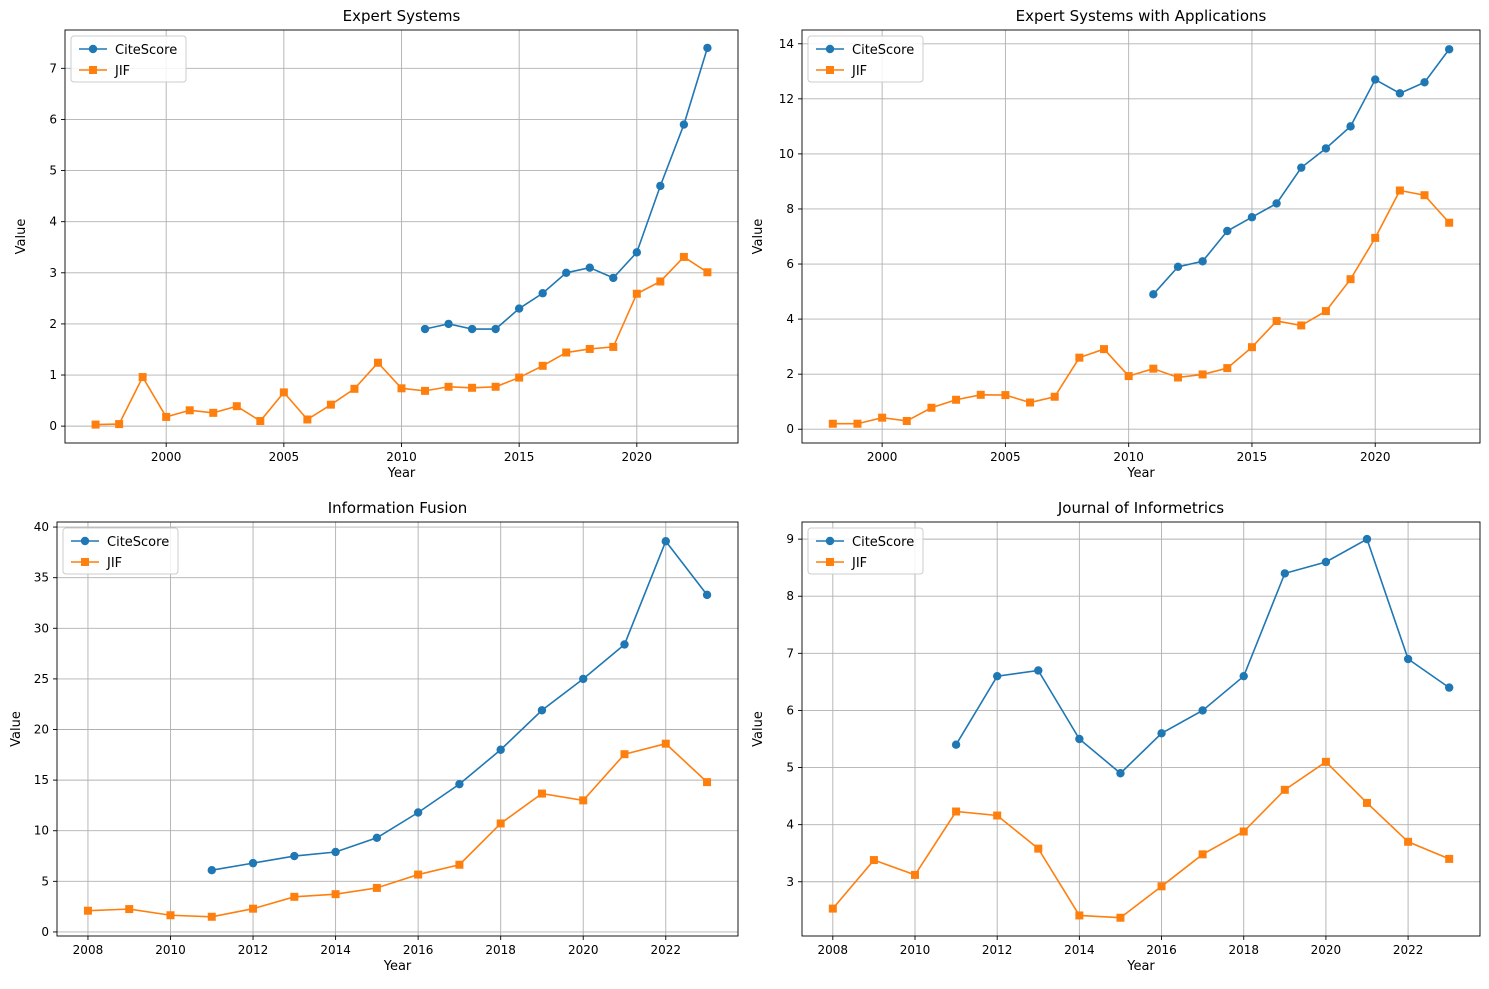 This screenshot has height=989, width=1489. What do you see at coordinates (1141, 16) in the screenshot?
I see `chart-title: Expert Systems with Applications` at bounding box center [1141, 16].